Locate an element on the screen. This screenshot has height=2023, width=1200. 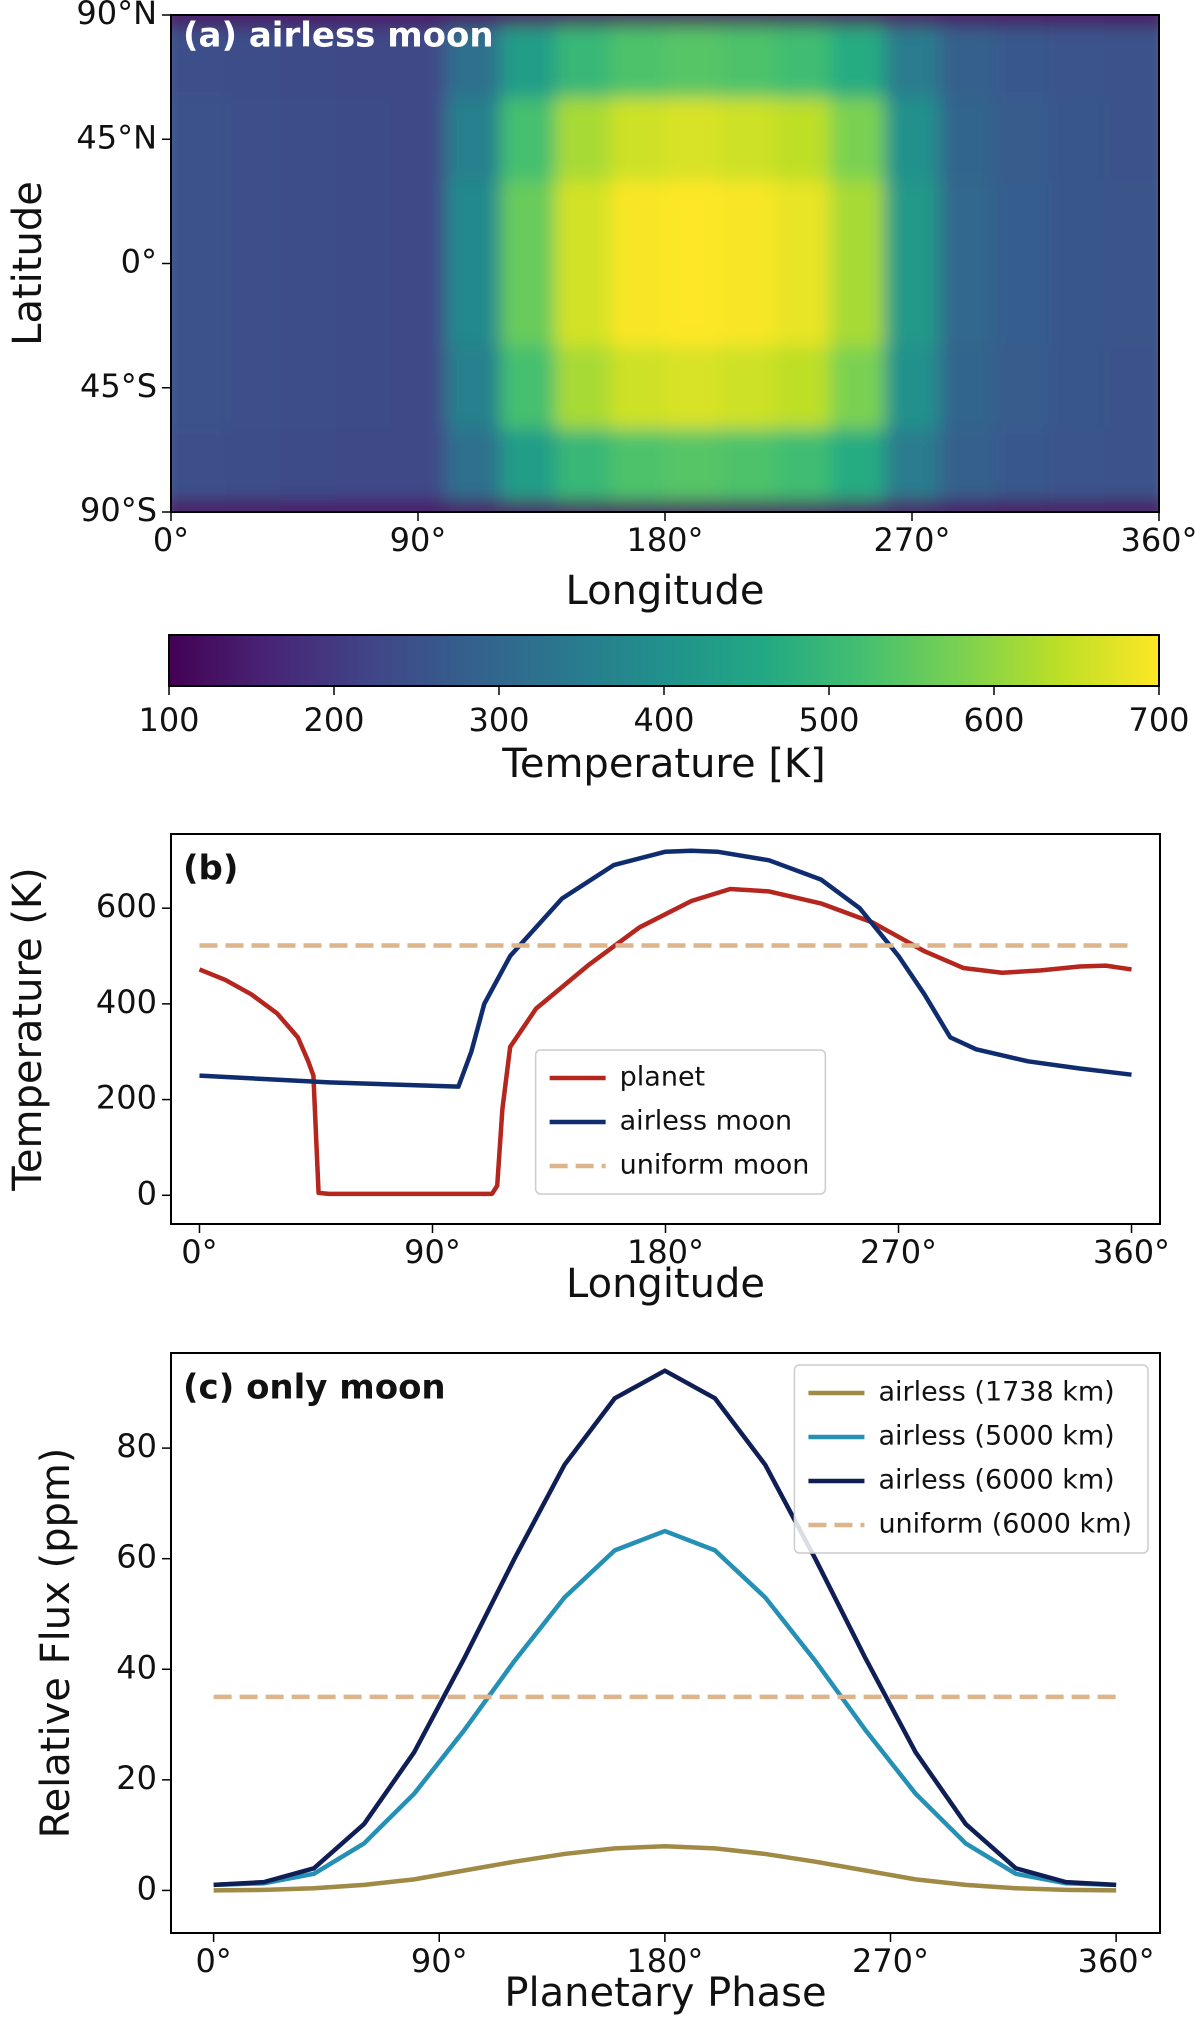
colorbar-tick-label: 700 is located at coordinates (1158, 720).